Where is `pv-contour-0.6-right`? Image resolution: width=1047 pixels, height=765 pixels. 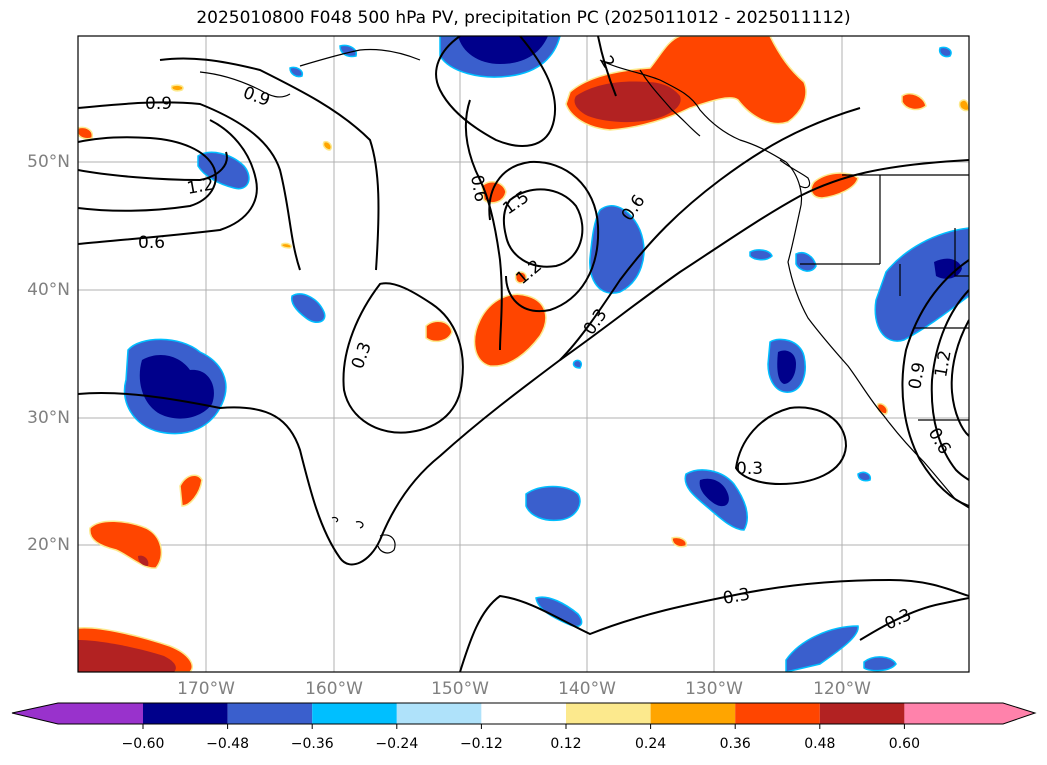 pv-contour-0.6-right is located at coordinates (710, 234).